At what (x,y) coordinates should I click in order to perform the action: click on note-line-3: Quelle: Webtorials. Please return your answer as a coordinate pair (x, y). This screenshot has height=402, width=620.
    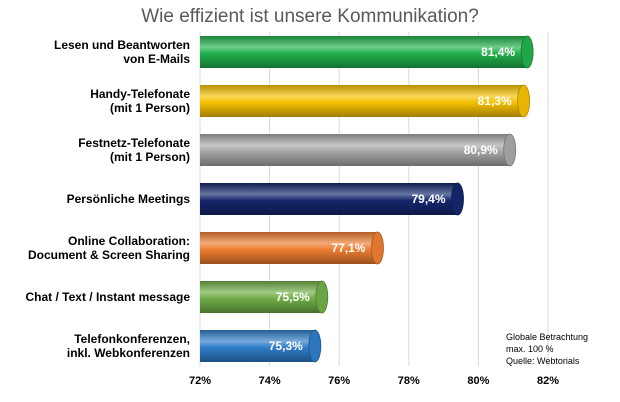
    Looking at the image, I should click on (543, 361).